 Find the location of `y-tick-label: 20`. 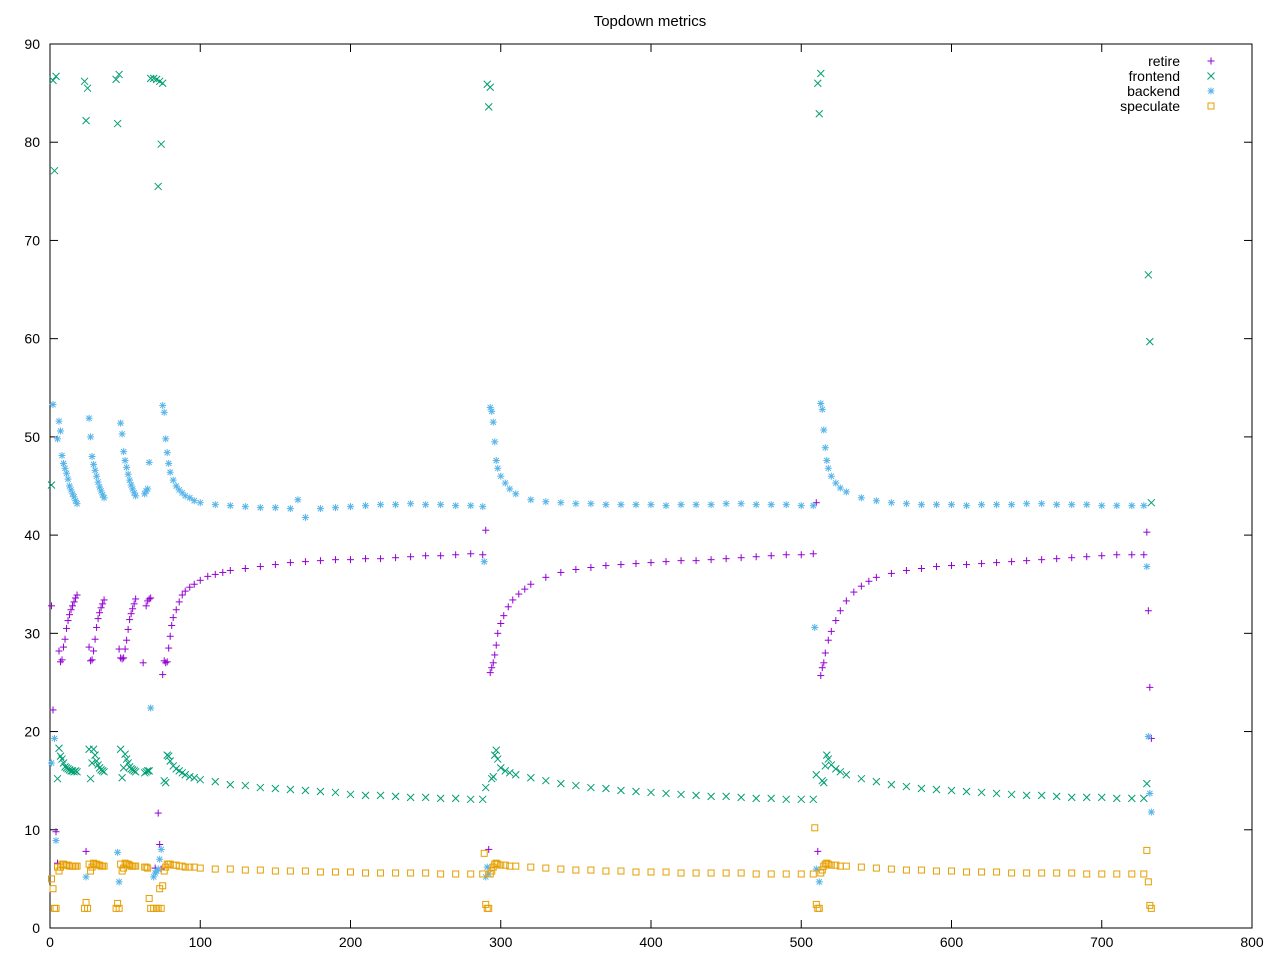

y-tick-label: 20 is located at coordinates (32, 732).